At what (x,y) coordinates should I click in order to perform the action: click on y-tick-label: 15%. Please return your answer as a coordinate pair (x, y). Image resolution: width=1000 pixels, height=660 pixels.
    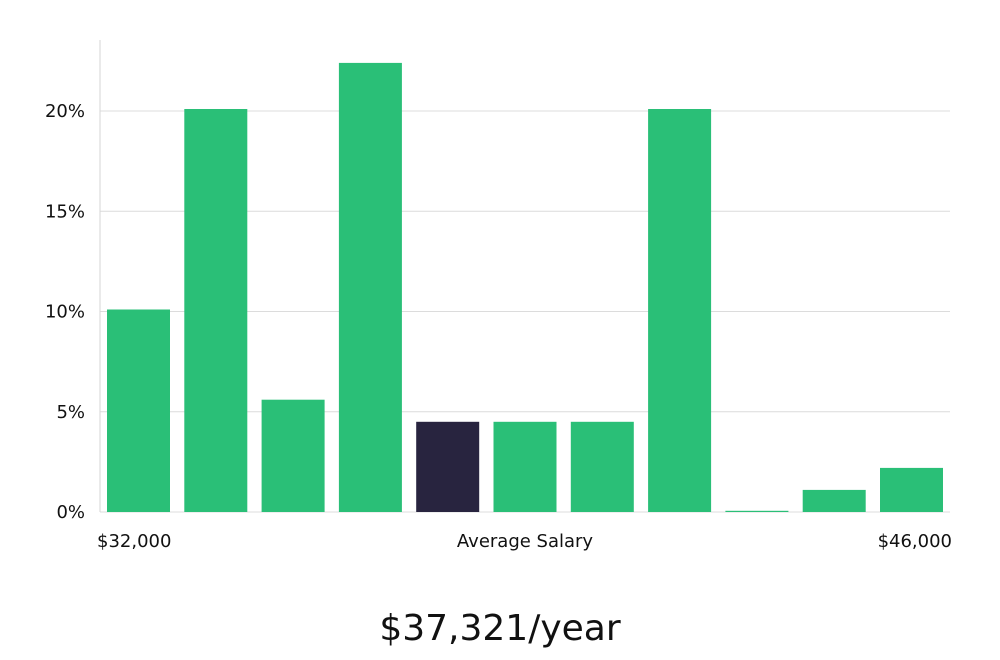
    Looking at the image, I should click on (65, 211).